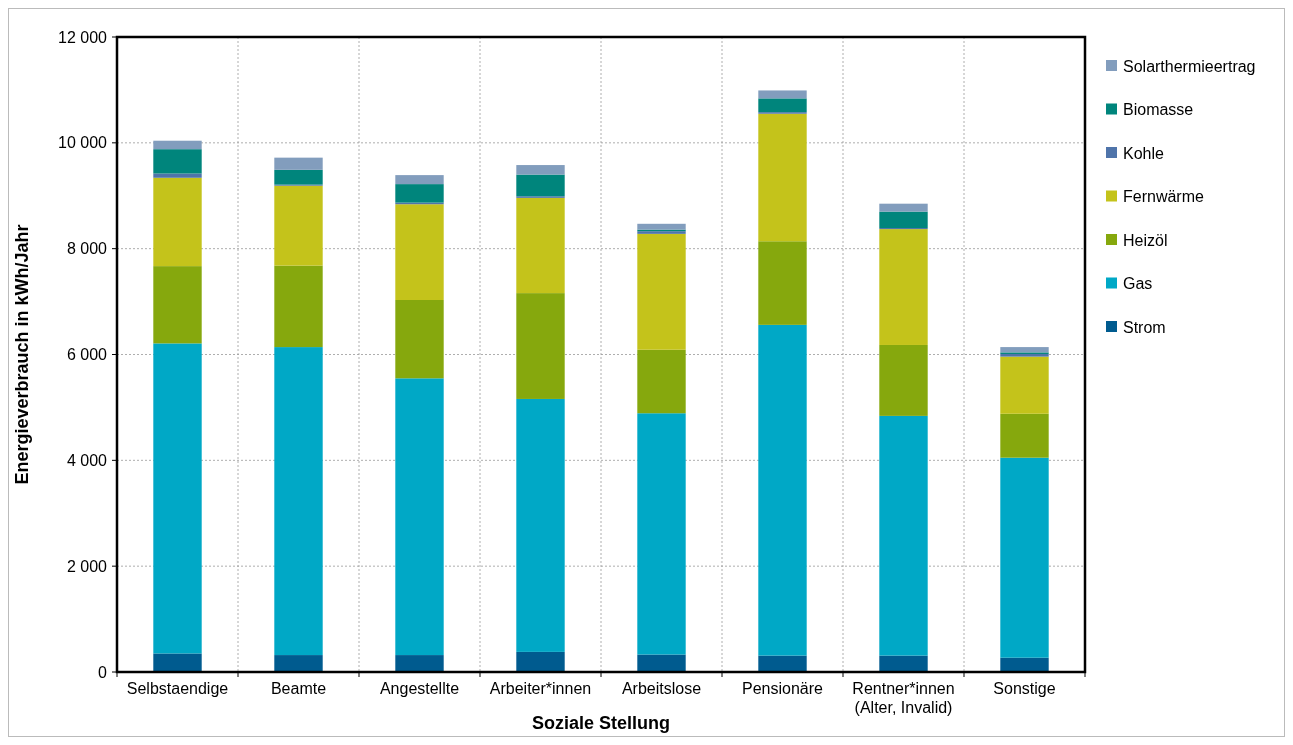 The width and height of the screenshot is (1293, 745). What do you see at coordinates (1189, 66) in the screenshot?
I see `legend-label: Solarthermieertrag` at bounding box center [1189, 66].